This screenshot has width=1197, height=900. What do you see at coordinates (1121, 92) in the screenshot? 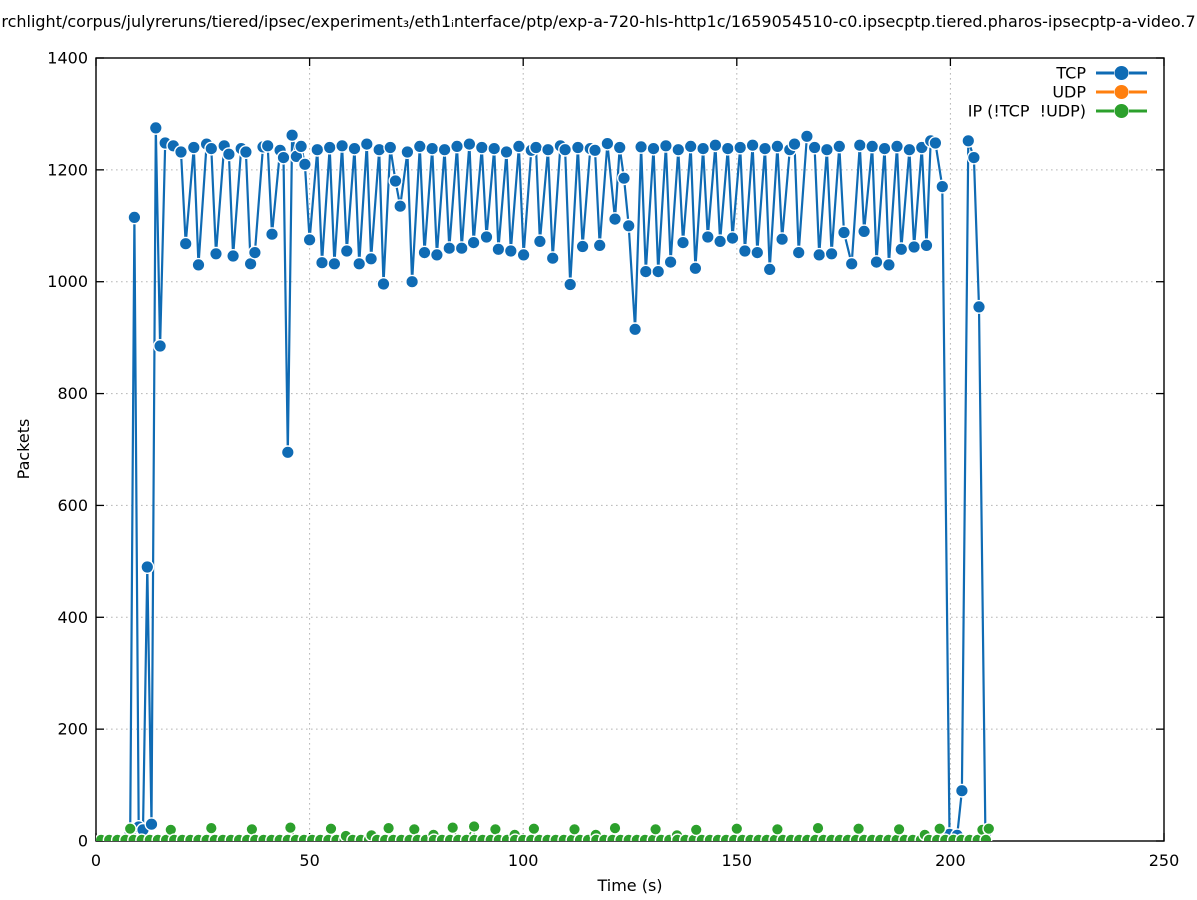
I see `legend-marker-udp` at bounding box center [1121, 92].